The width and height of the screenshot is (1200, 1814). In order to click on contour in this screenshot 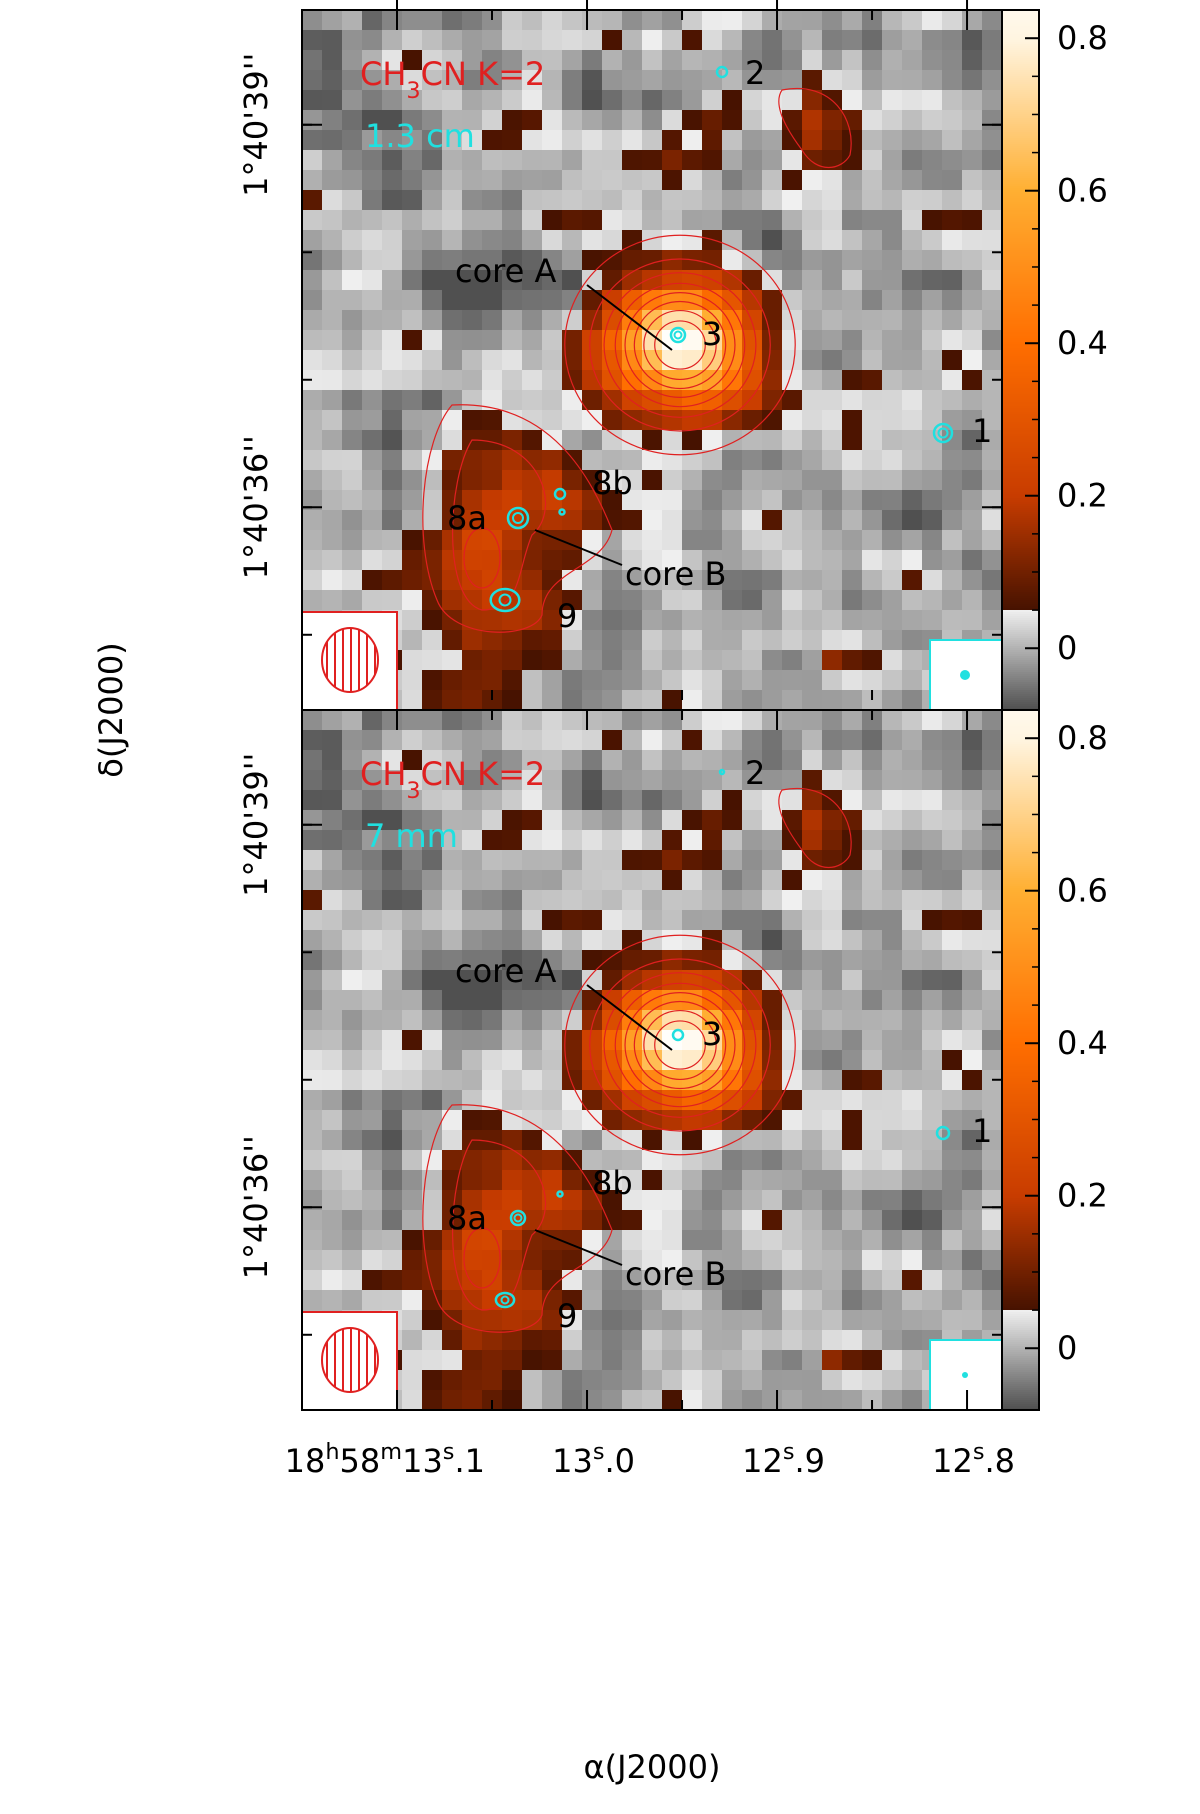, I will do `click(815, 827)`.